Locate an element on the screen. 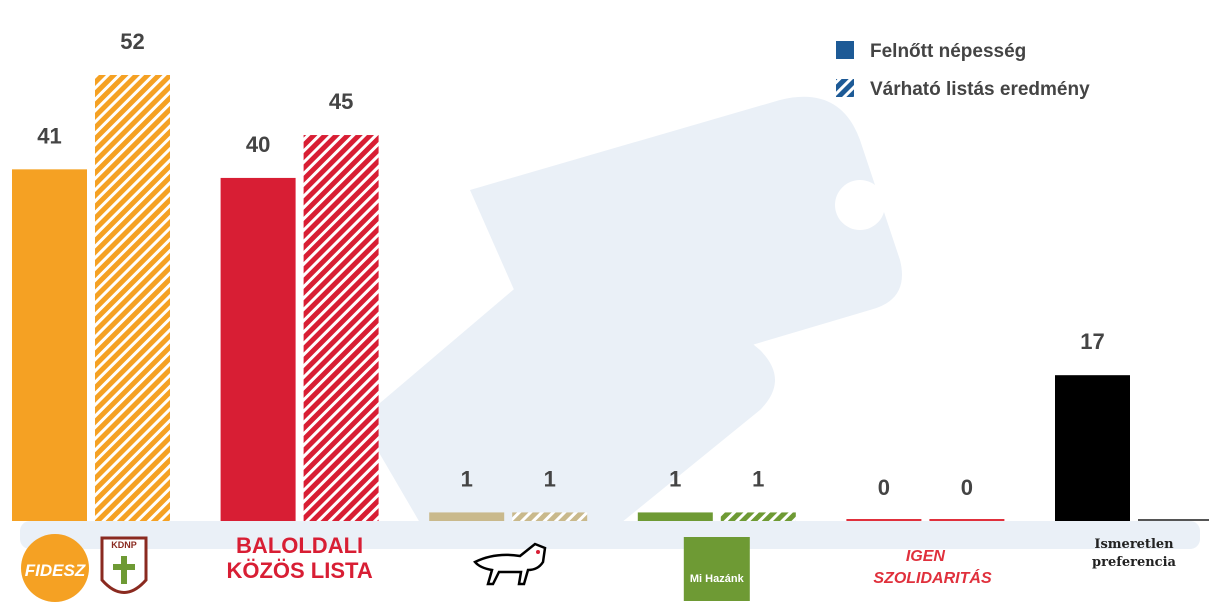 The width and height of the screenshot is (1209, 603). kdnp-cross is located at coordinates (124, 570).